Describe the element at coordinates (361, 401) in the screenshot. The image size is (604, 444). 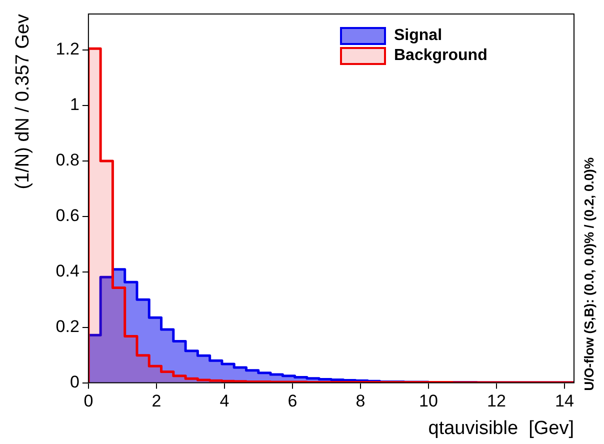
I see `x-tick-label: 8` at that location.